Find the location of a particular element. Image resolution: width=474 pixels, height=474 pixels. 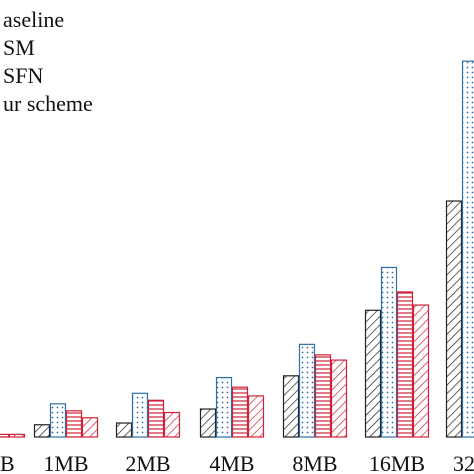

bar-our-scheme-2mb is located at coordinates (172, 424).